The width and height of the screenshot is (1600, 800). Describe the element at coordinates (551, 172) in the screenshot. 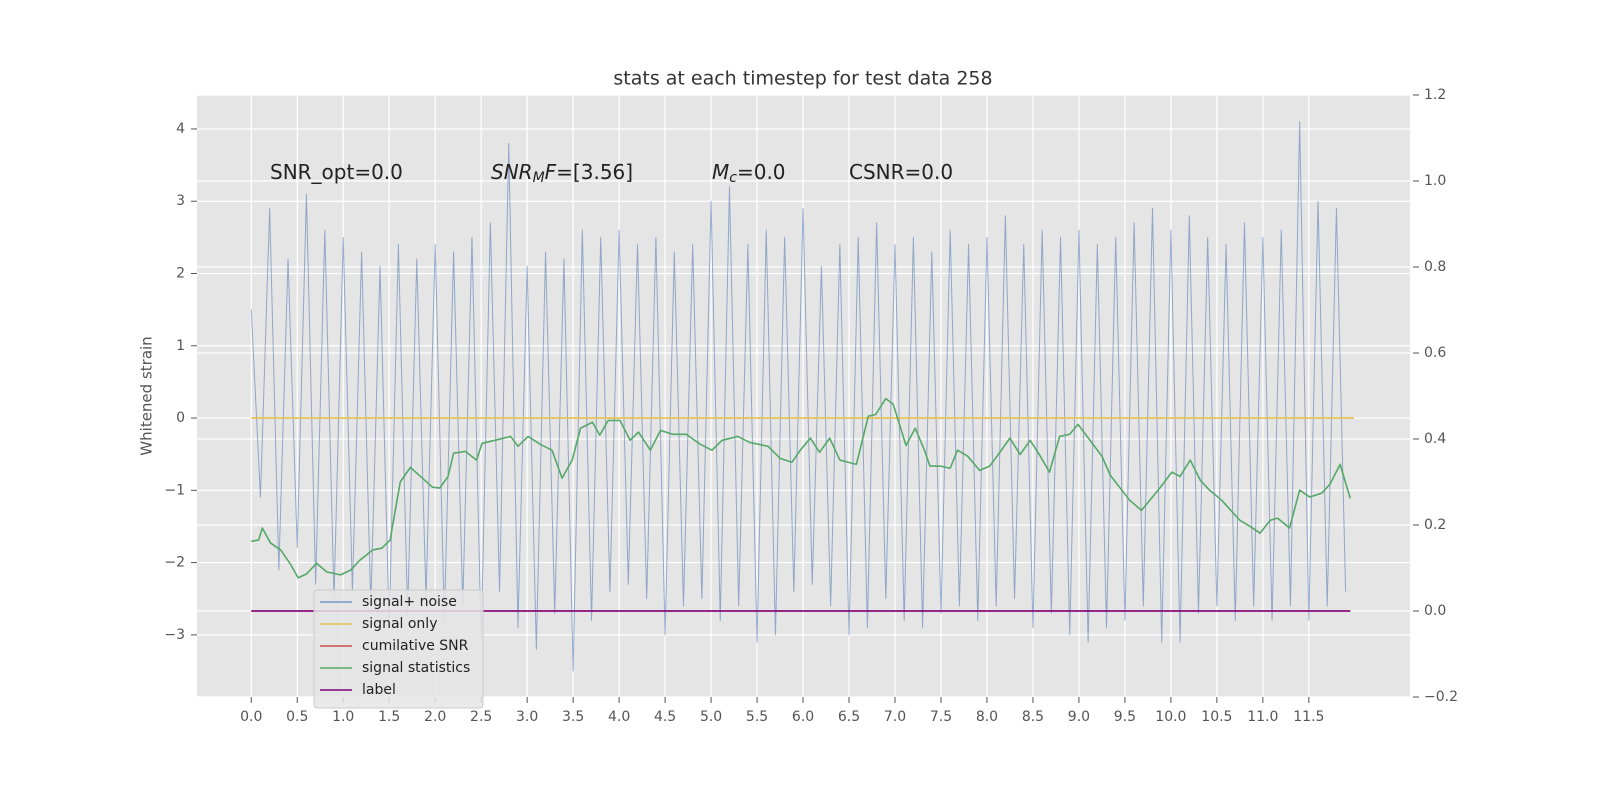

I see `annotation-part: F` at that location.